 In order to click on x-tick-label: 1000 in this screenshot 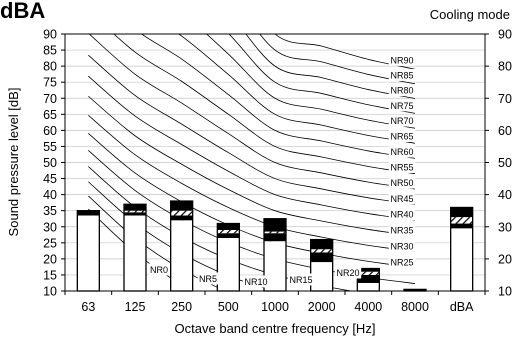, I will do `click(275, 307)`.